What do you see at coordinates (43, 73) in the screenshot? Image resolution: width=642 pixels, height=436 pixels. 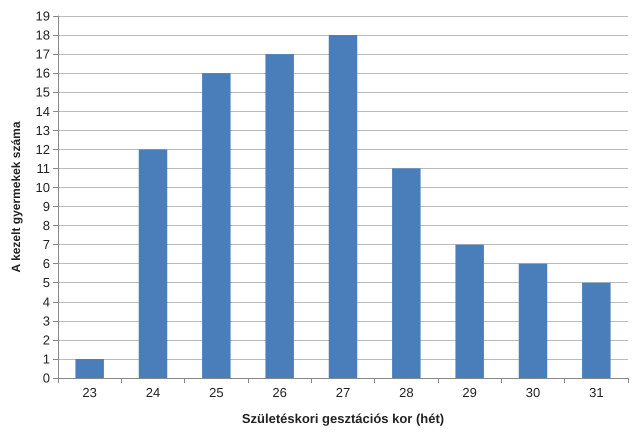 I see `y-tick-label: 16` at bounding box center [43, 73].